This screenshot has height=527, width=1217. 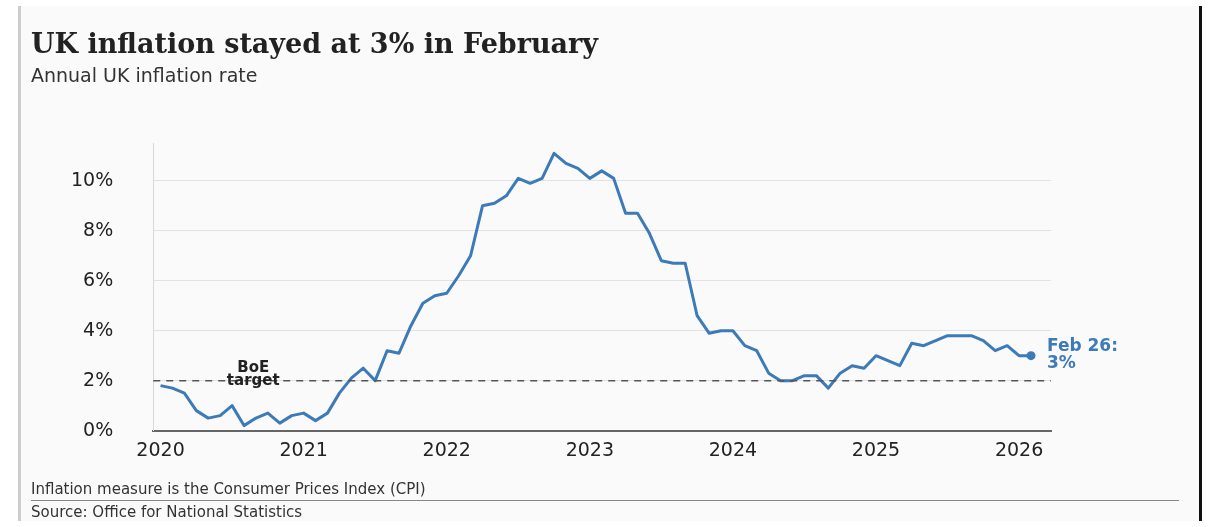 I want to click on x-tick-label: 2026, so click(x=1019, y=448).